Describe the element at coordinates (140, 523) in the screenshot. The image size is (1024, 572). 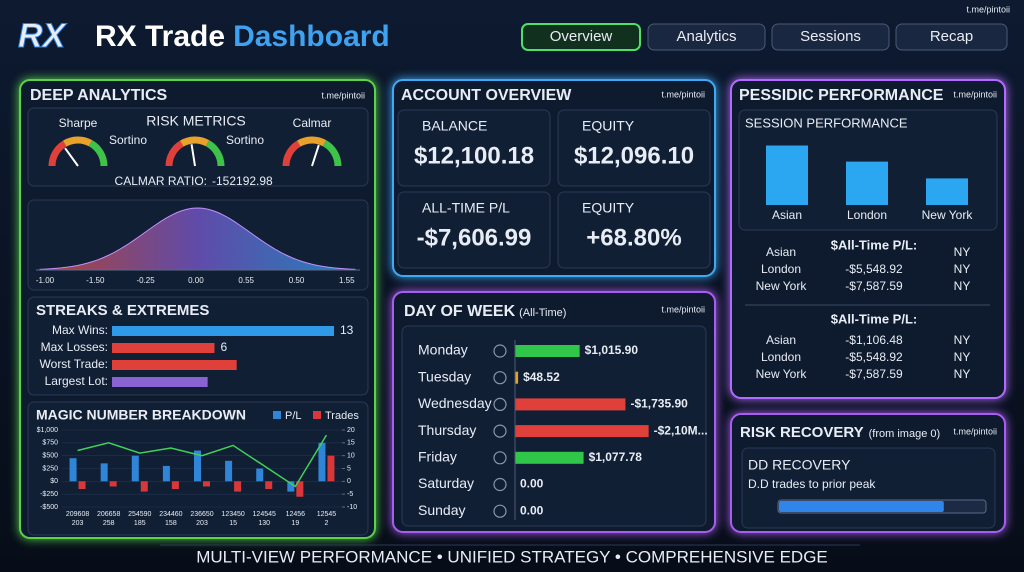
I see `x-tick-label: 185` at that location.